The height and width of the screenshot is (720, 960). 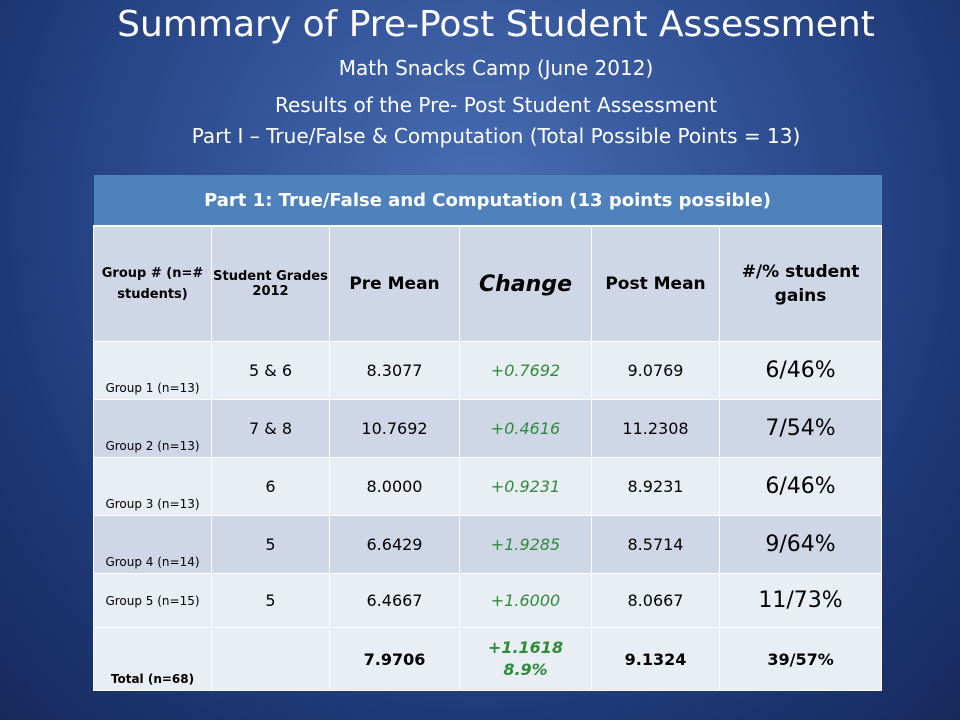 What do you see at coordinates (525, 486) in the screenshot?
I see `cell-change: +0.9231` at bounding box center [525, 486].